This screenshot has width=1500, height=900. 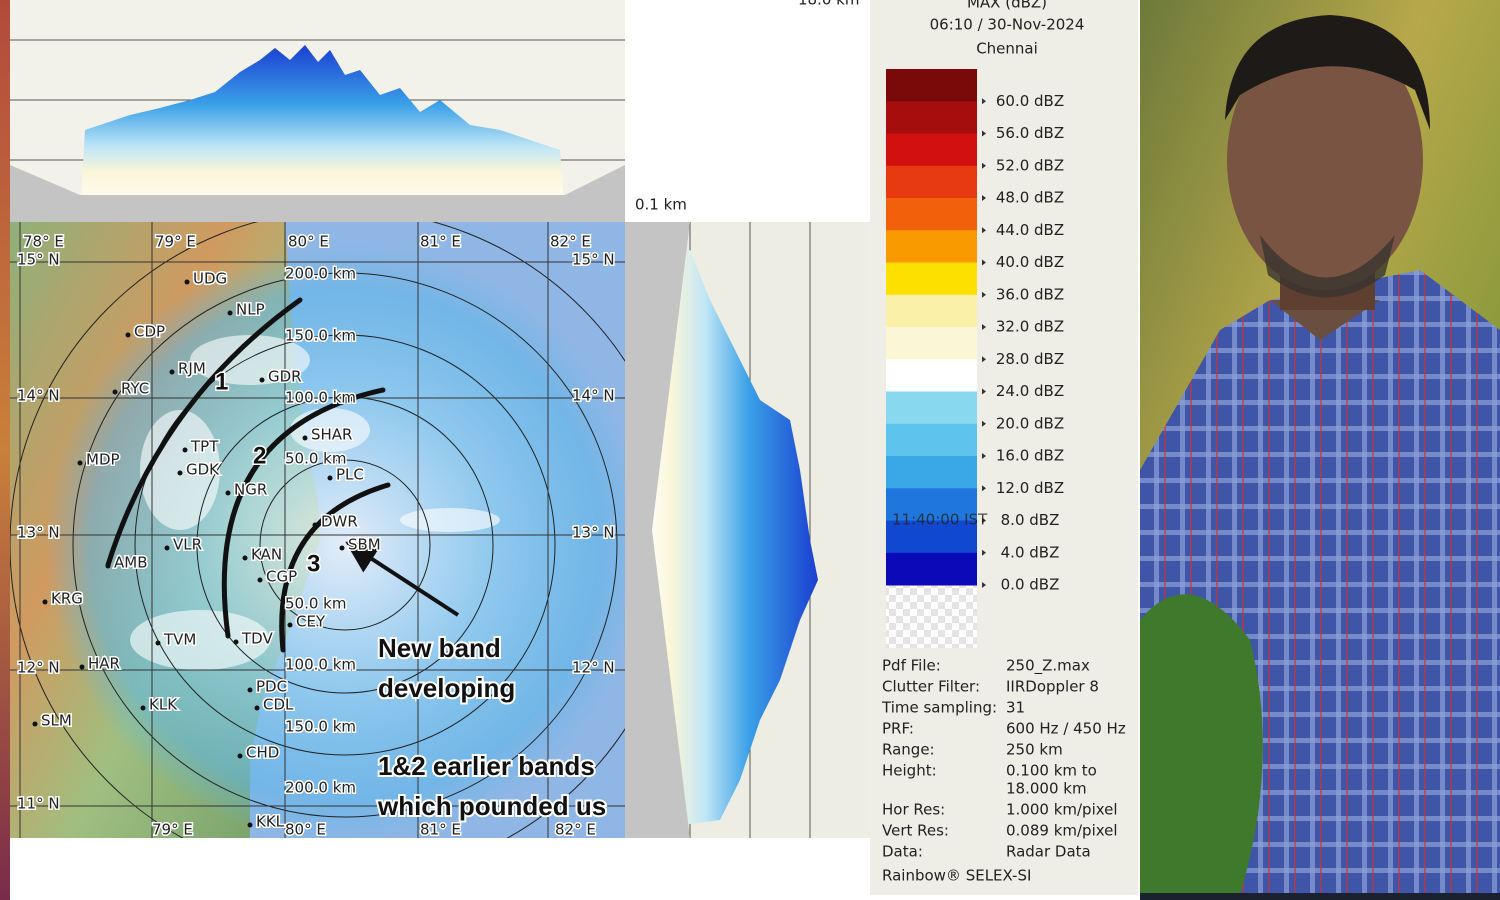 I want to click on info-key: Pdf File:, so click(x=911, y=666).